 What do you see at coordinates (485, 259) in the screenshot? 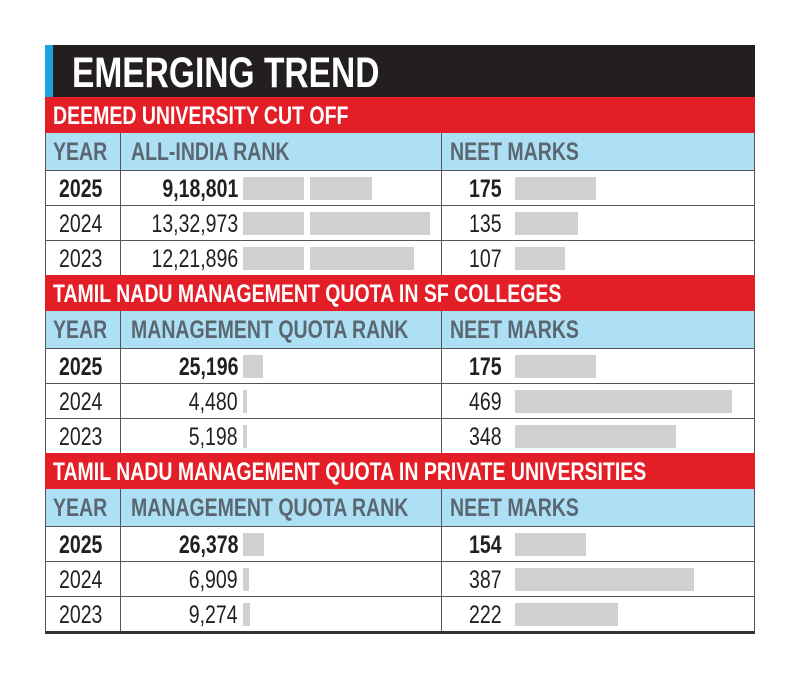
I see `marks-value: 107` at bounding box center [485, 259].